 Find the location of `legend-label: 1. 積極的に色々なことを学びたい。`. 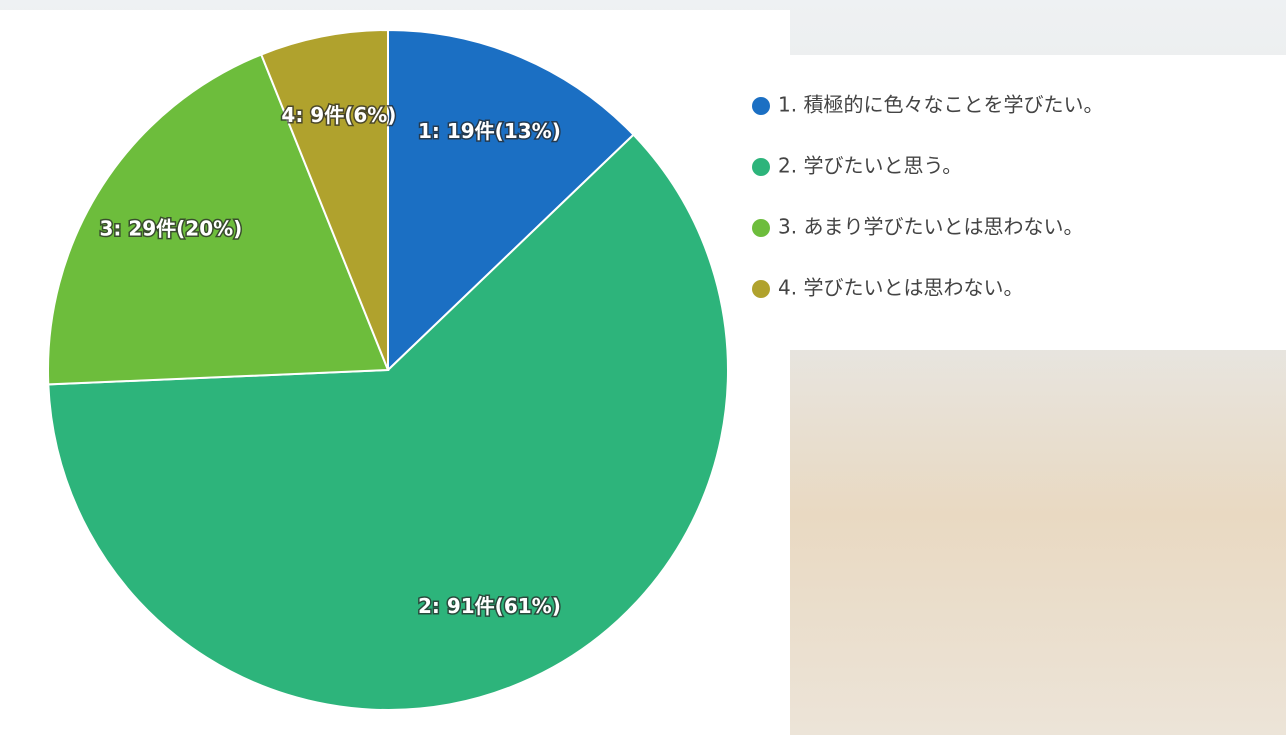

legend-label: 1. 積極的に色々なことを学びたい。 is located at coordinates (940, 105).